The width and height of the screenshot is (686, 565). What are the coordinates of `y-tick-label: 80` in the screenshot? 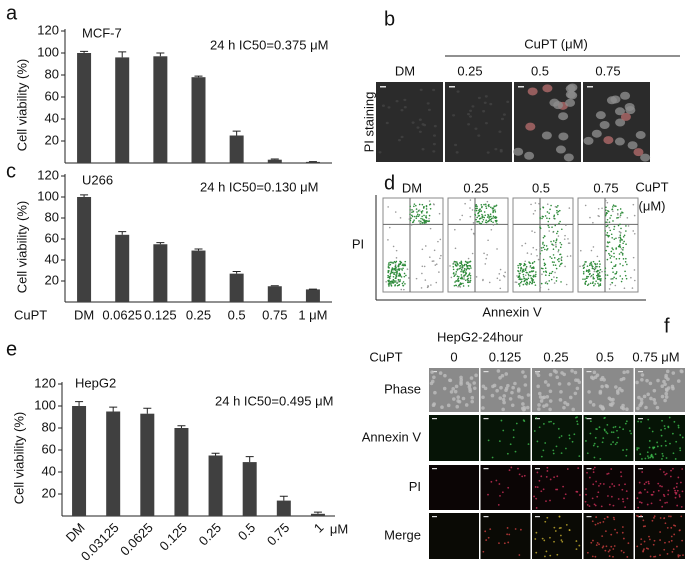 It's located at (52, 73).